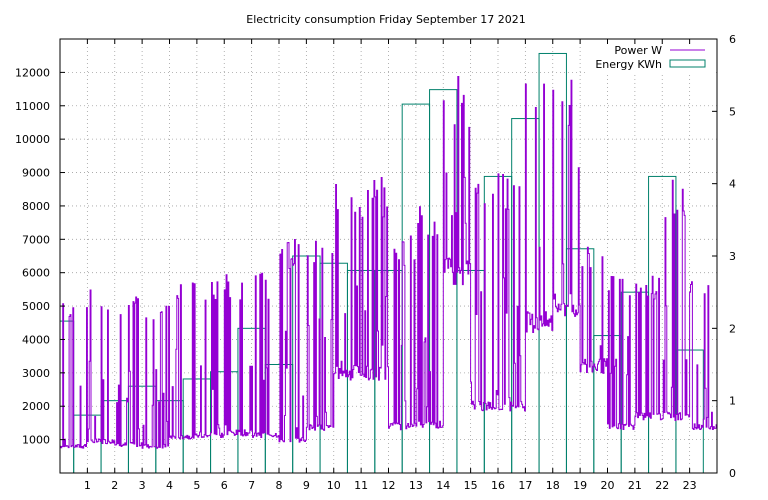 Image resolution: width=768 pixels, height=500 pixels. What do you see at coordinates (628, 64) in the screenshot?
I see `legend-label-energy: Energy KWh` at bounding box center [628, 64].